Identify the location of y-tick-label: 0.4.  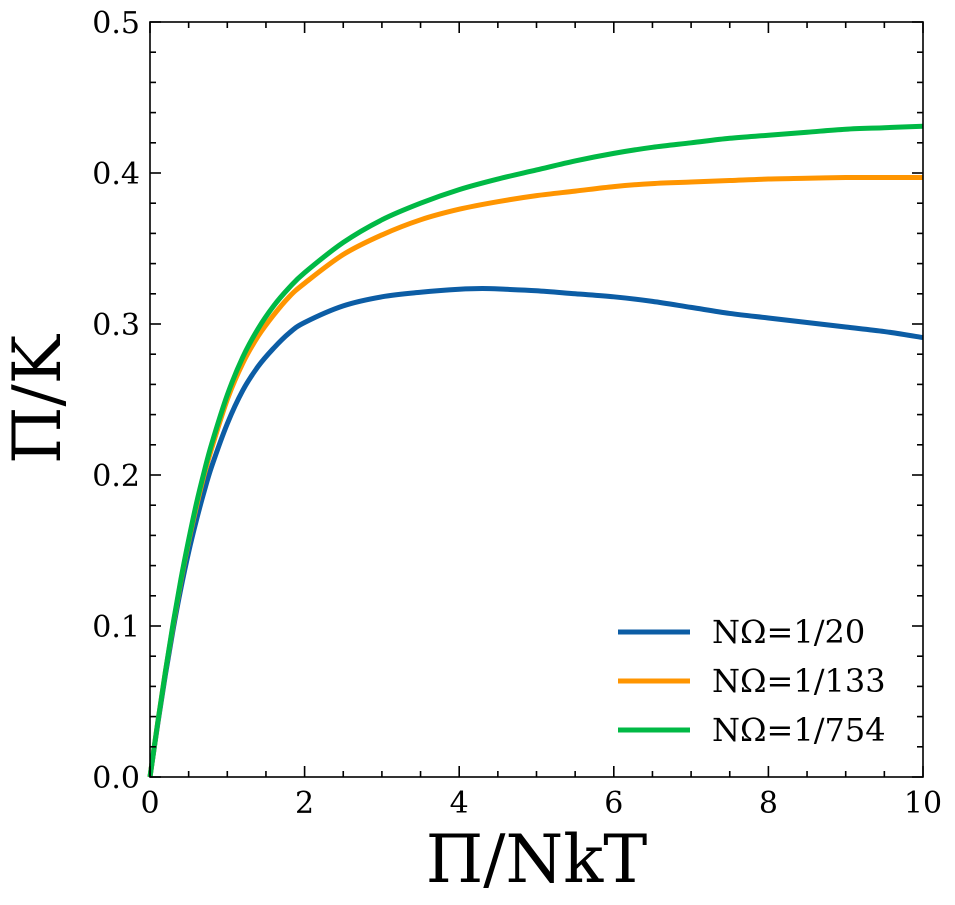
(116, 174).